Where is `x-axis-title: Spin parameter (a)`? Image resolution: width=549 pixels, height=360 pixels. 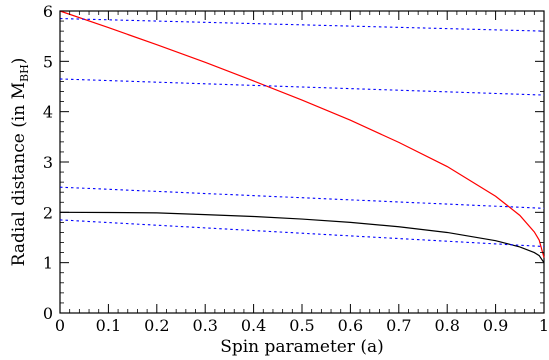
x-axis-title: Spin parameter (a) is located at coordinates (302, 347).